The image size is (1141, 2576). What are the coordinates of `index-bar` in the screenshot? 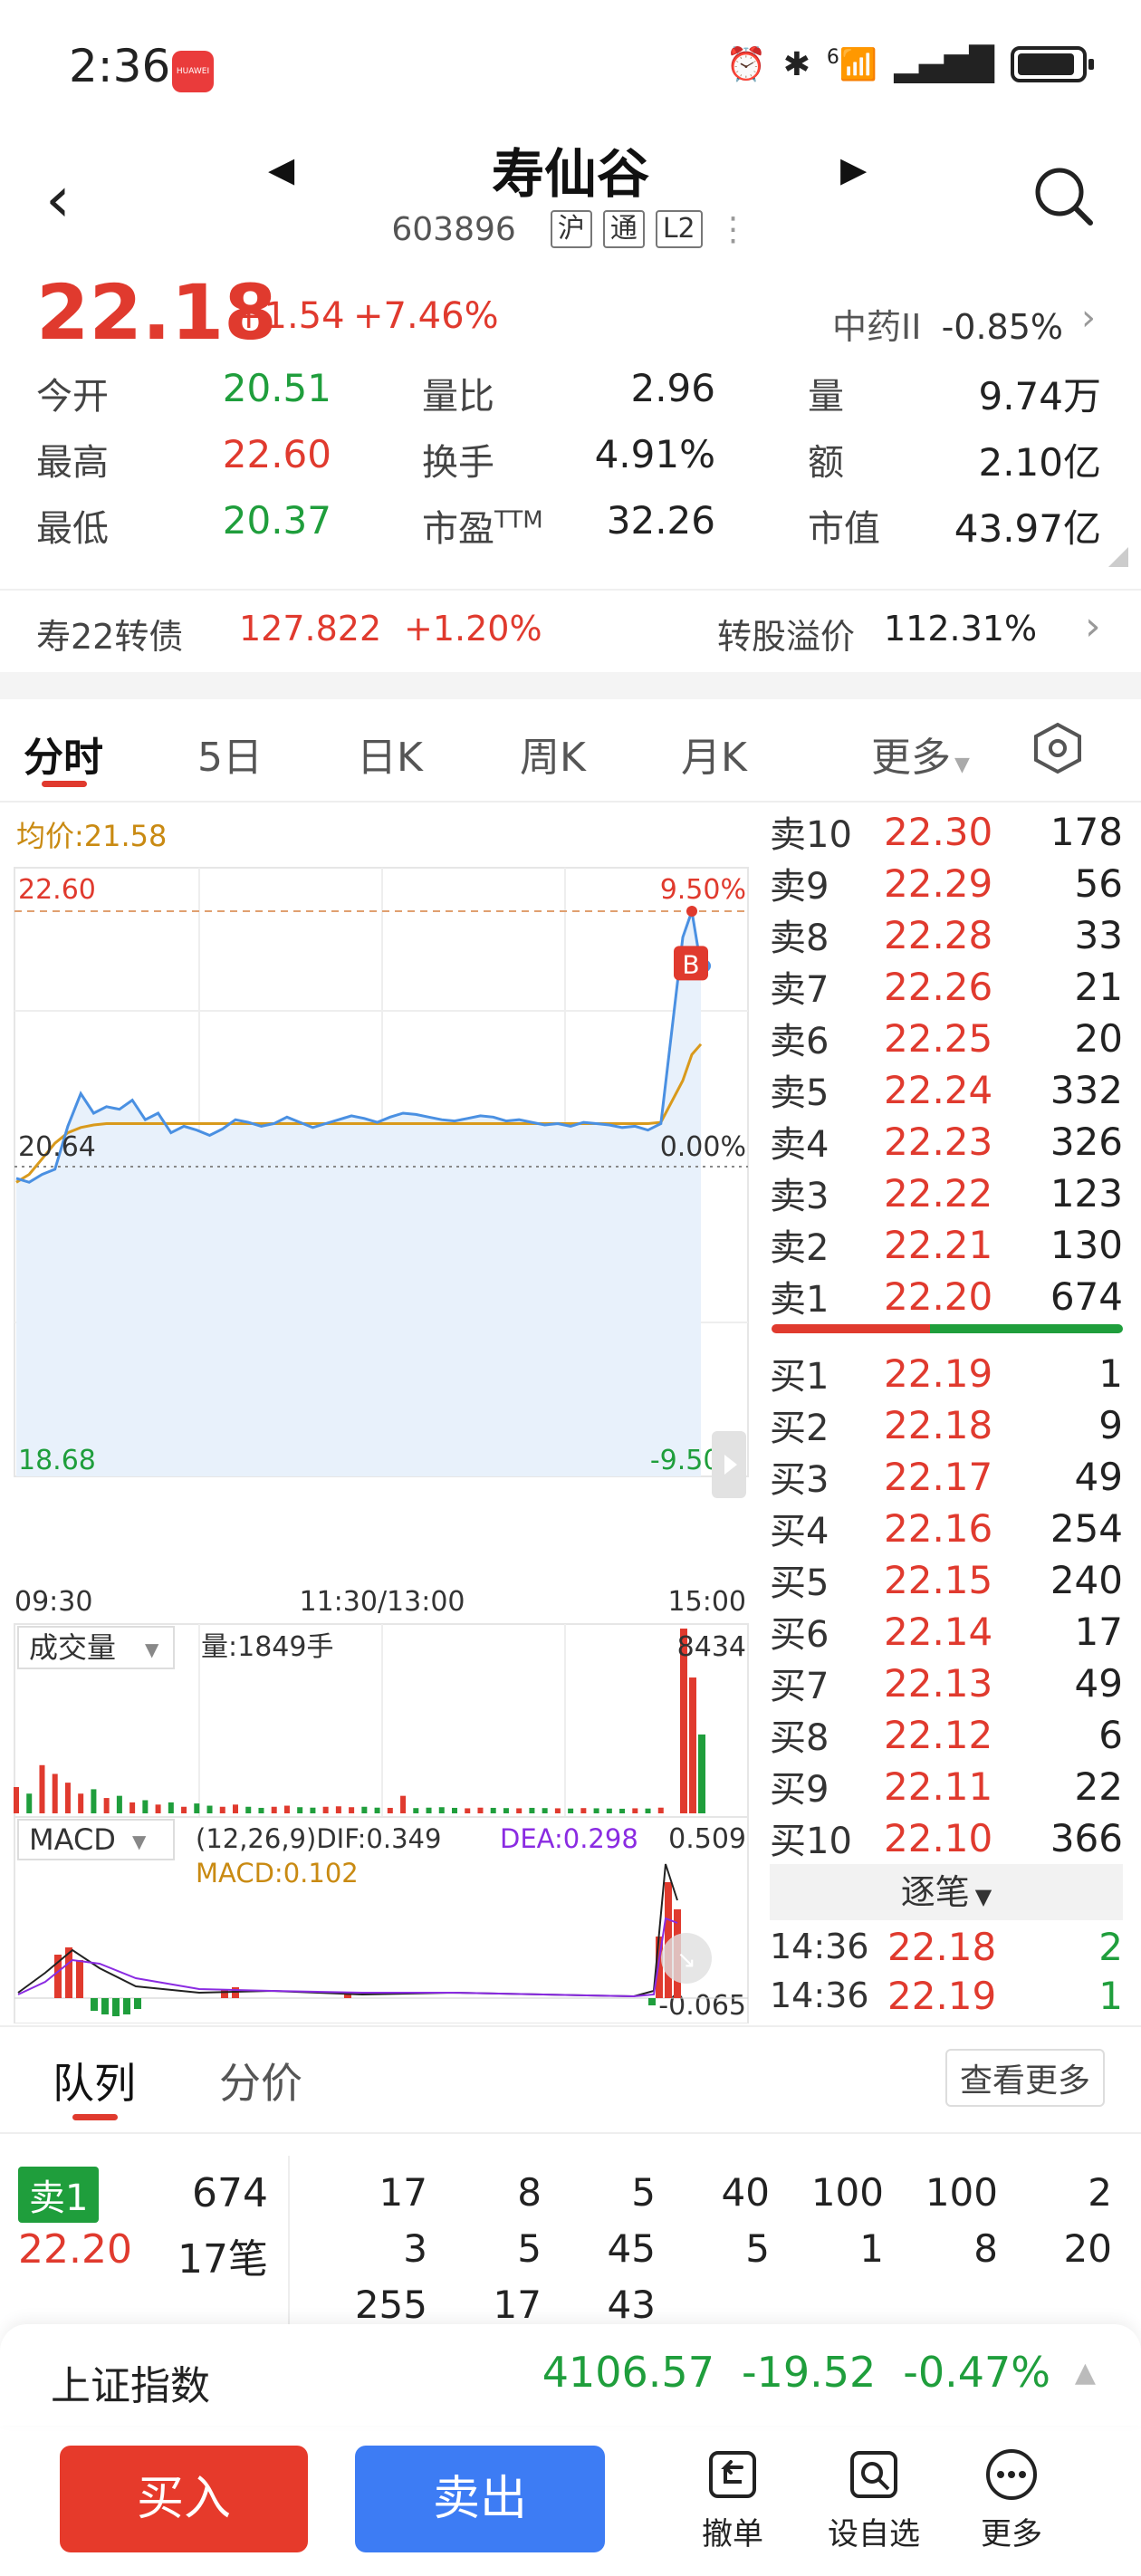 It's located at (570, 2375).